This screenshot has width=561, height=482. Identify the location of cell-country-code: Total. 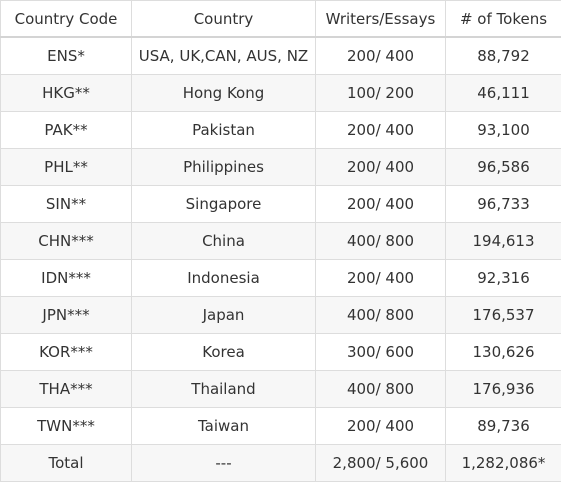
(66, 463).